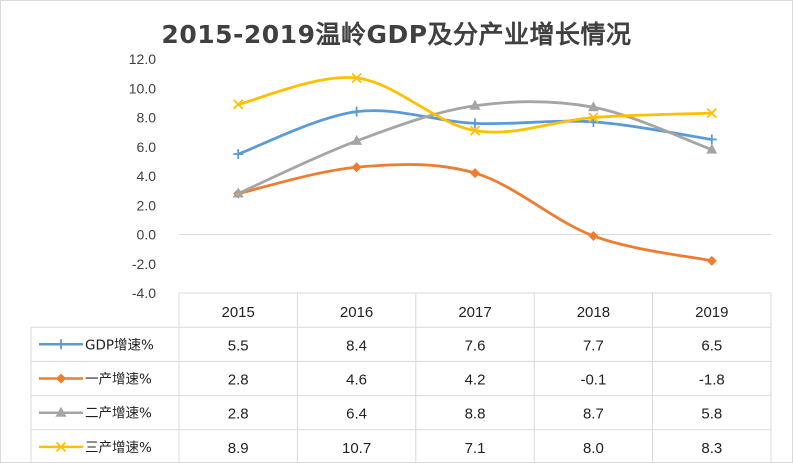 This screenshot has width=793, height=463. Describe the element at coordinates (238, 448) in the screenshot. I see `table-value-cell: 8.9` at that location.